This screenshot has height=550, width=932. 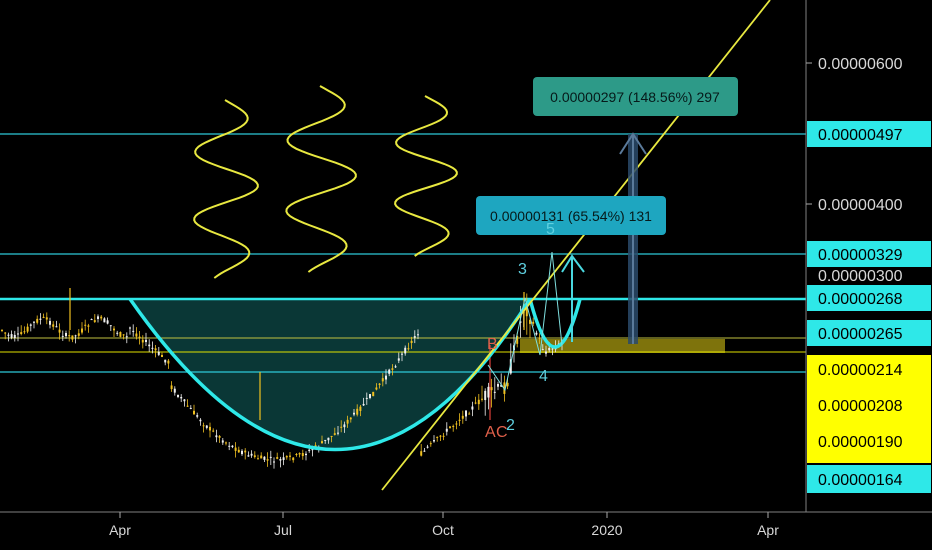 I want to click on steam-spirals, so click(x=325, y=182).